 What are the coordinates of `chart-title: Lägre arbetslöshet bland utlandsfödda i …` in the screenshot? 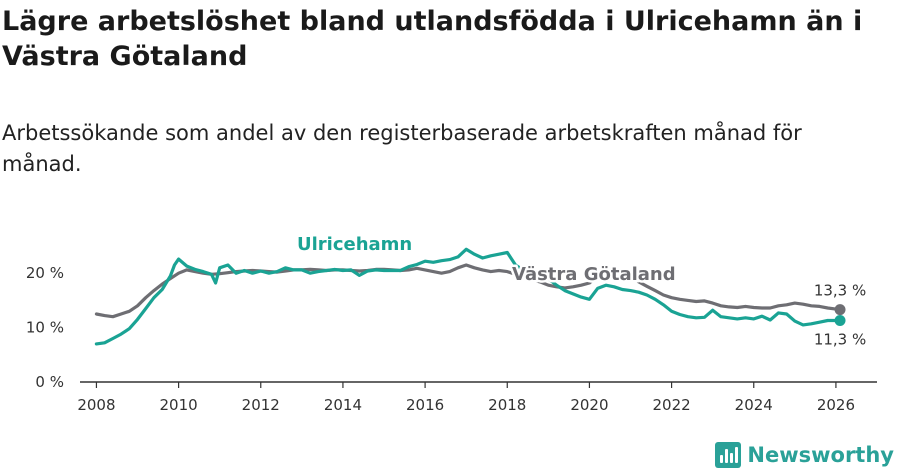 It's located at (432, 39).